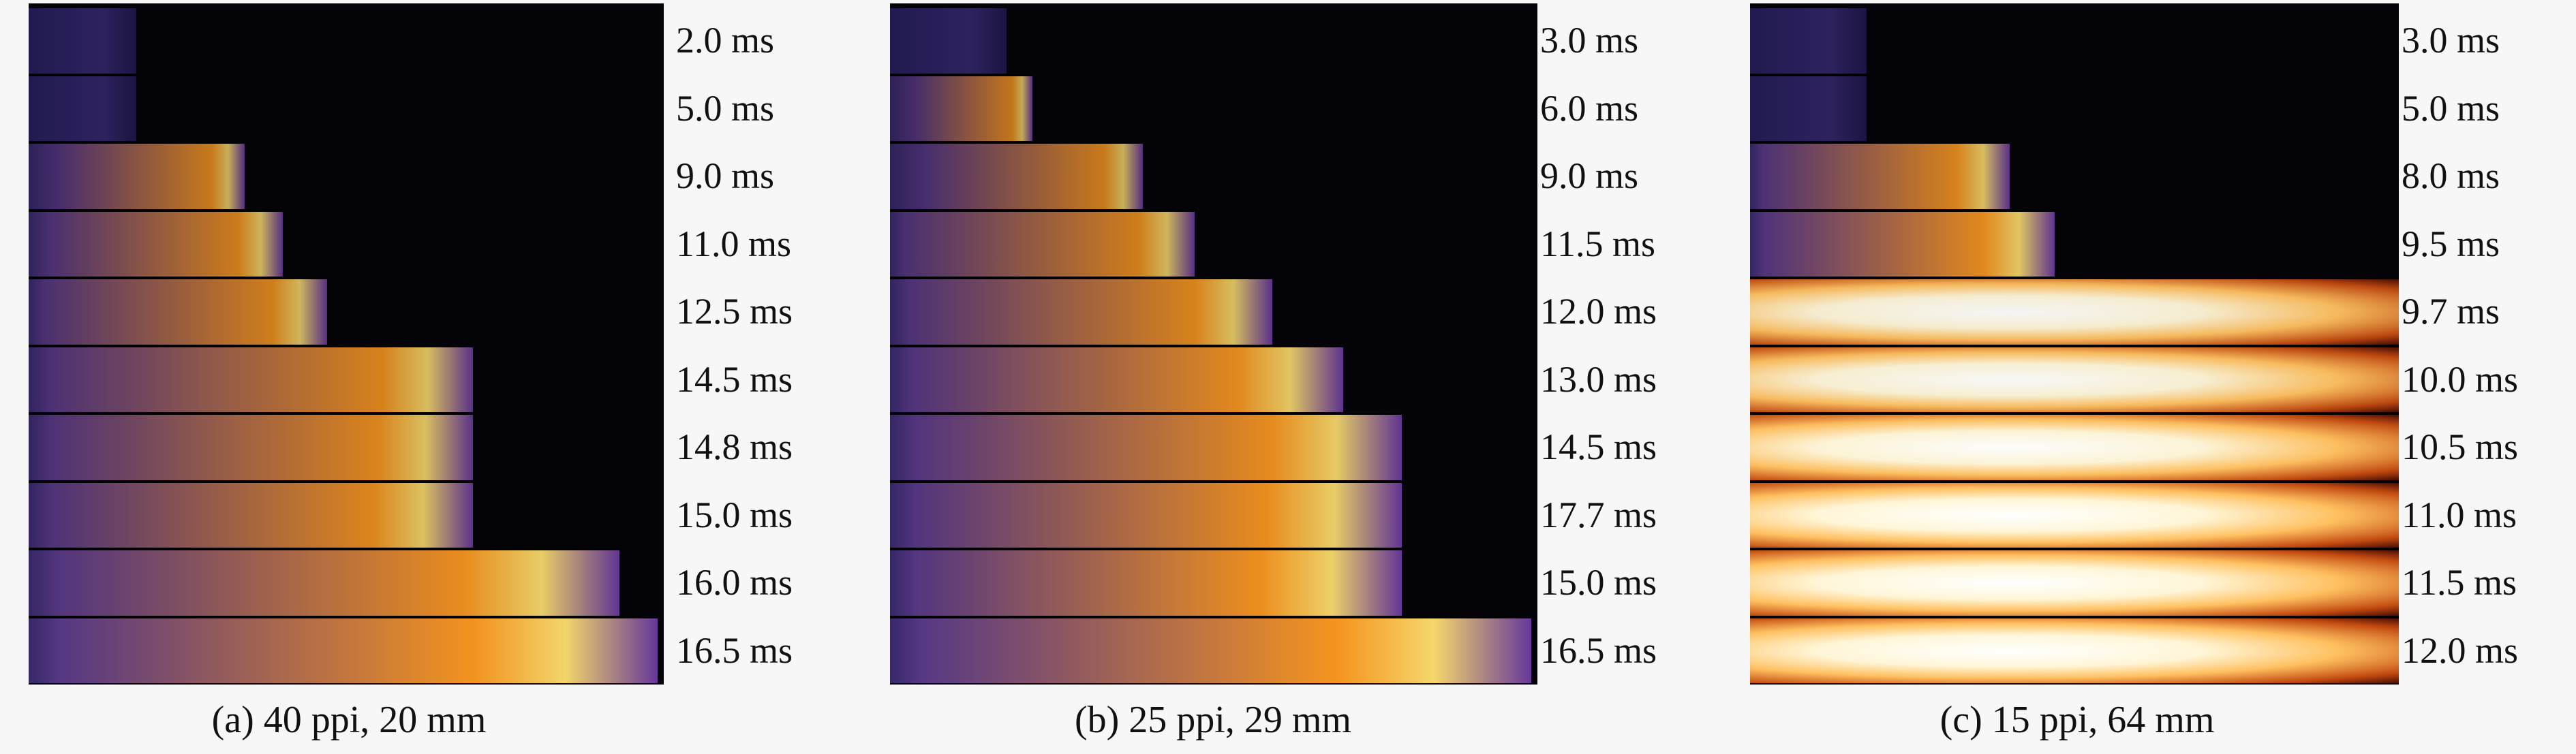 The height and width of the screenshot is (754, 2576). I want to click on time-label: 10.5 ms, so click(2460, 446).